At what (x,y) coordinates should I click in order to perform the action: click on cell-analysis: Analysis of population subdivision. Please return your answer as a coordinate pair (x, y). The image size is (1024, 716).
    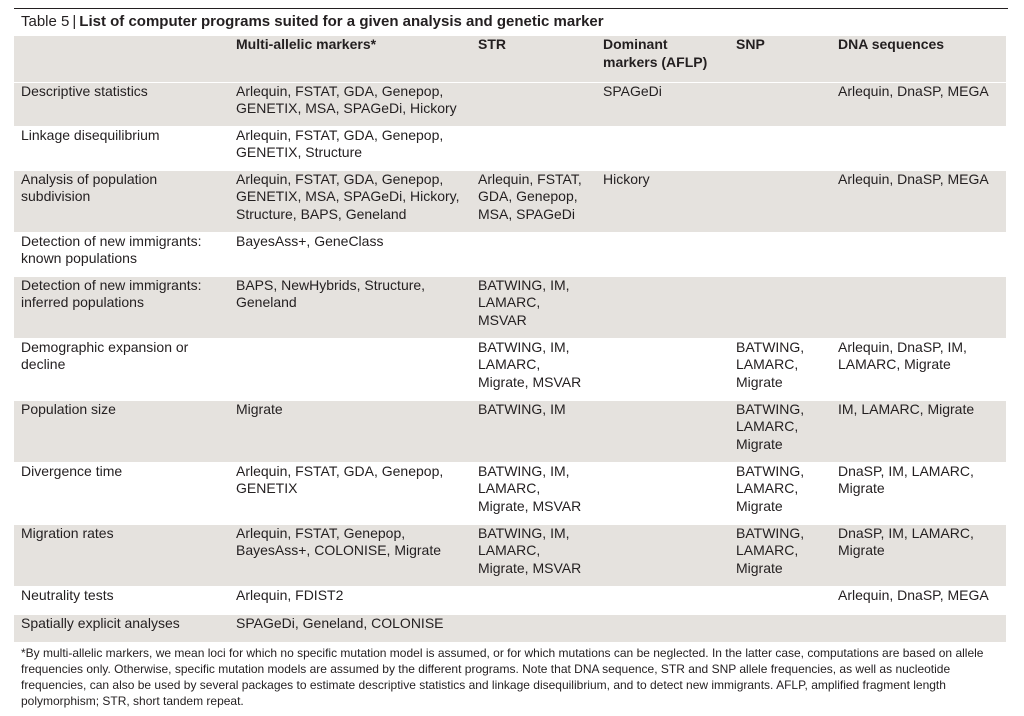
    Looking at the image, I should click on (89, 187).